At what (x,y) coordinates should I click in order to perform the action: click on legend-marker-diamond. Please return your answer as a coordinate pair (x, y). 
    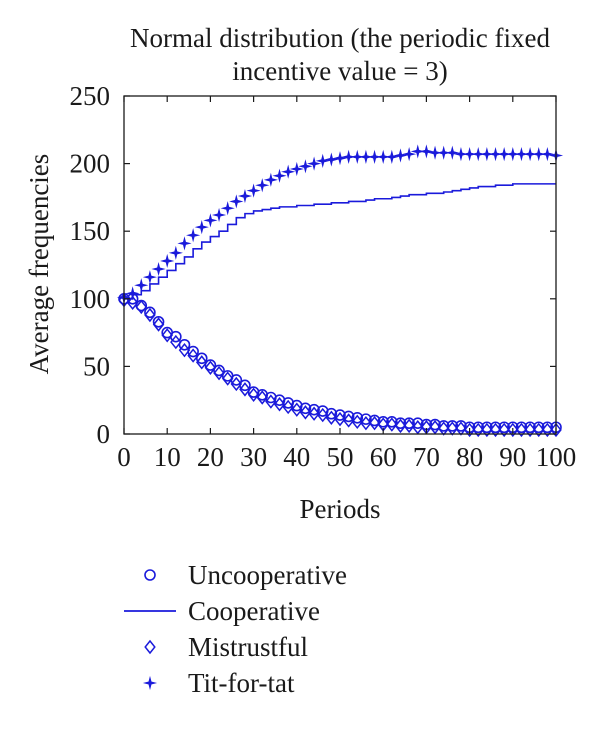
    Looking at the image, I should click on (150, 647).